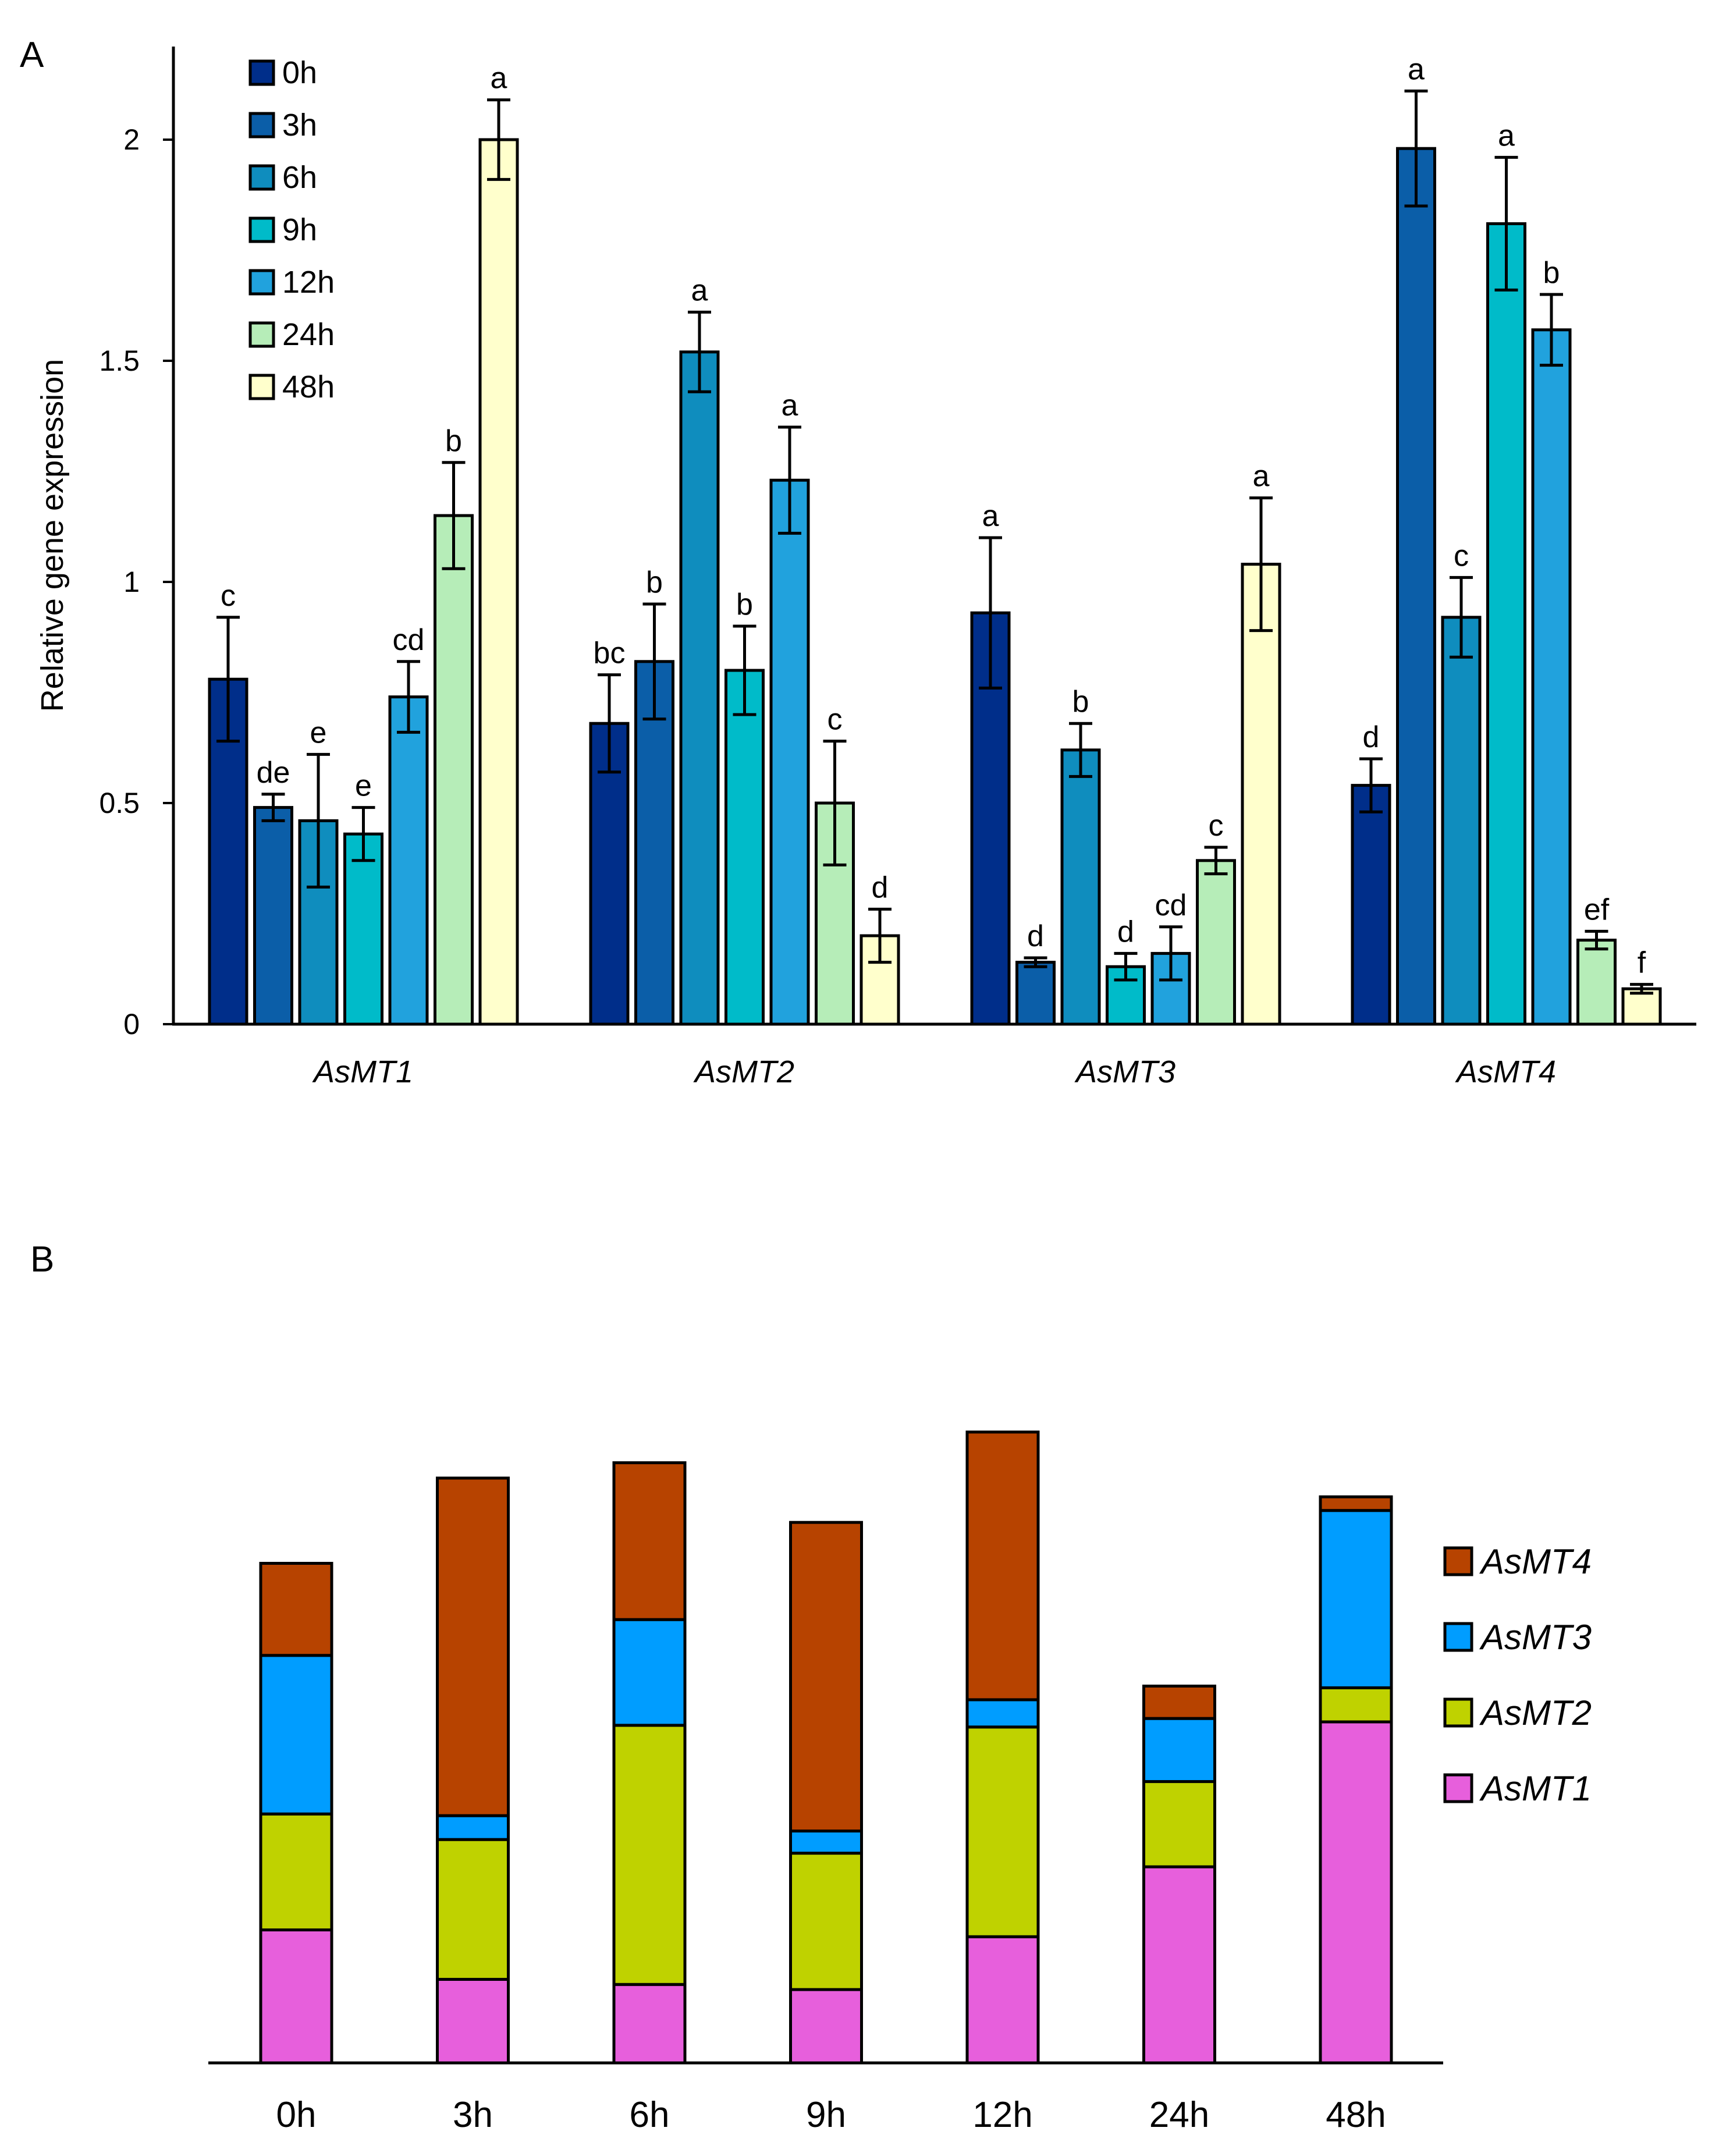 This screenshot has width=1719, height=2156. What do you see at coordinates (1179, 2115) in the screenshot?
I see `x-tick-label-24h: 24h` at bounding box center [1179, 2115].